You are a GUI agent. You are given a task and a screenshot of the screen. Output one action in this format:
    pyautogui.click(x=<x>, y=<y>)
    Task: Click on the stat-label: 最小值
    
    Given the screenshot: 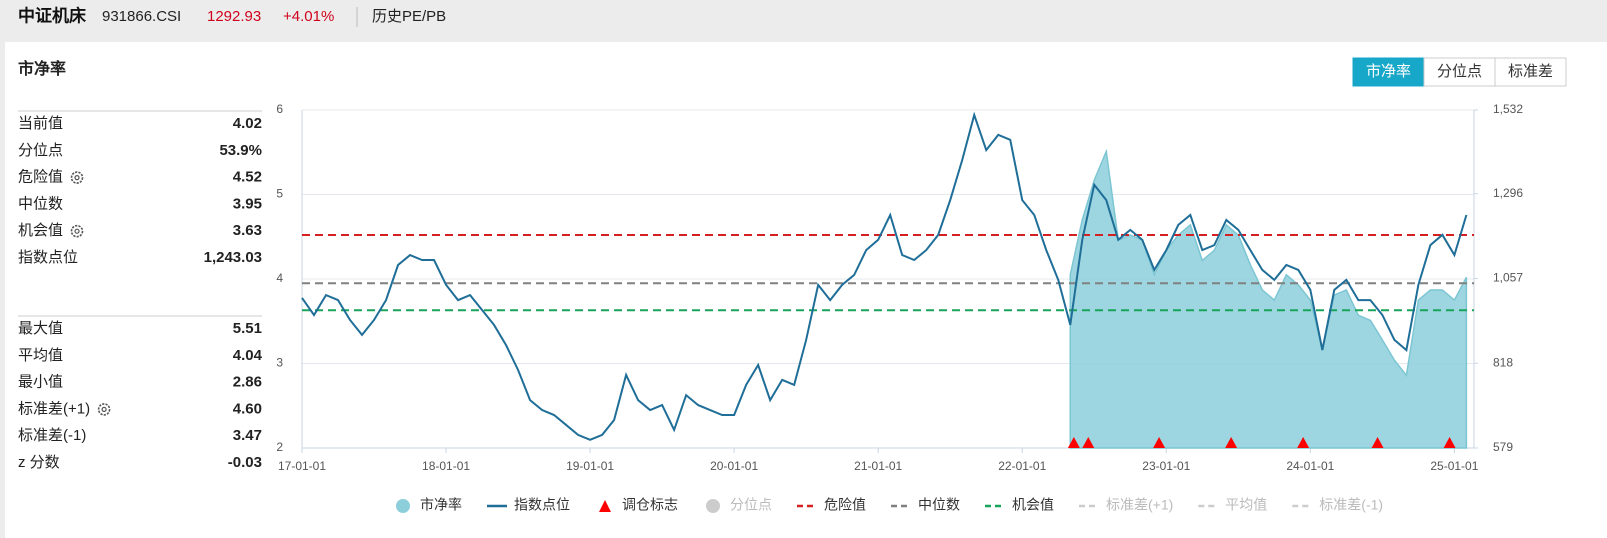 What is the action you would take?
    pyautogui.click(x=40, y=382)
    